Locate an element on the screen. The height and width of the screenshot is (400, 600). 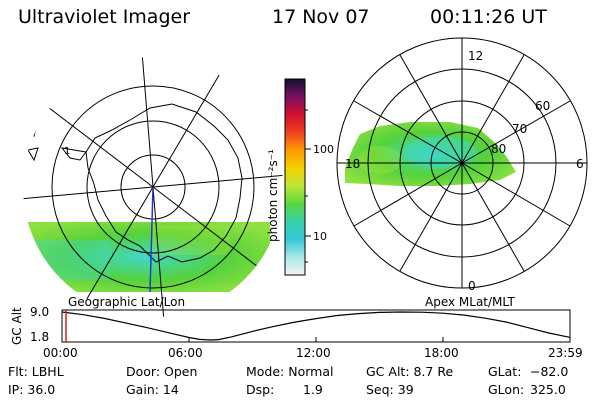
mlat-label-80: 80 is located at coordinates (498, 149).